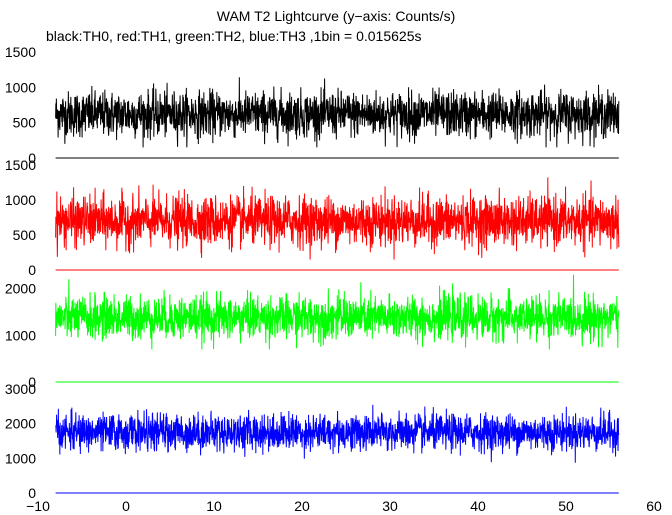 The height and width of the screenshot is (515, 672). Describe the element at coordinates (478, 506) in the screenshot. I see `x-tick-label: 40` at that location.